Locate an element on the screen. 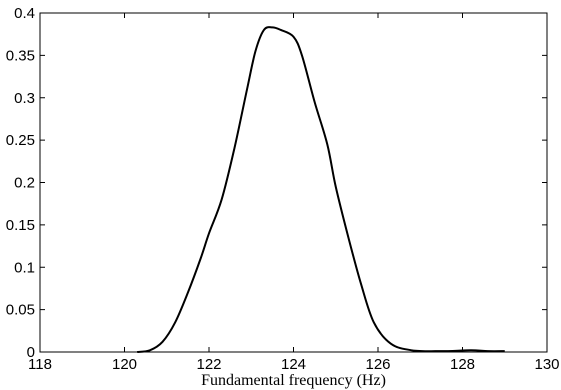 The width and height of the screenshot is (561, 390). x-tick-label: 122 is located at coordinates (208, 364).